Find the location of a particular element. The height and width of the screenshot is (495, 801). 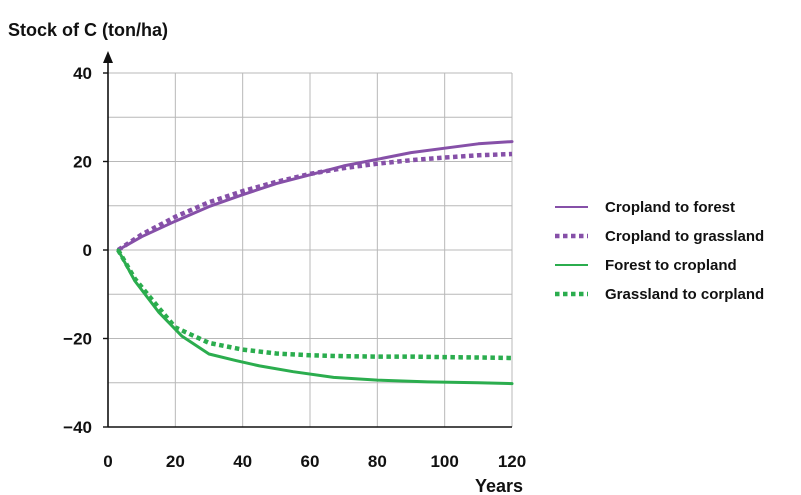

x-tick-label: 40 is located at coordinates (242, 461).